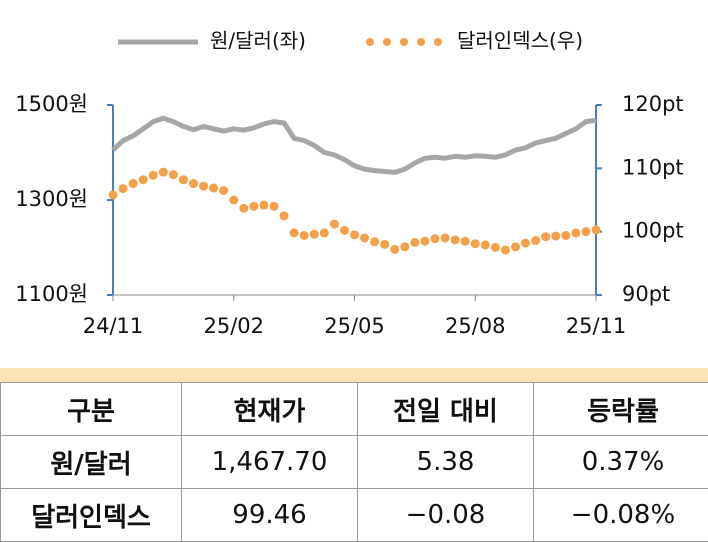 Image resolution: width=708 pixels, height=542 pixels. What do you see at coordinates (91, 515) in the screenshot?
I see `row-header-cell: 달러인덱스` at bounding box center [91, 515].